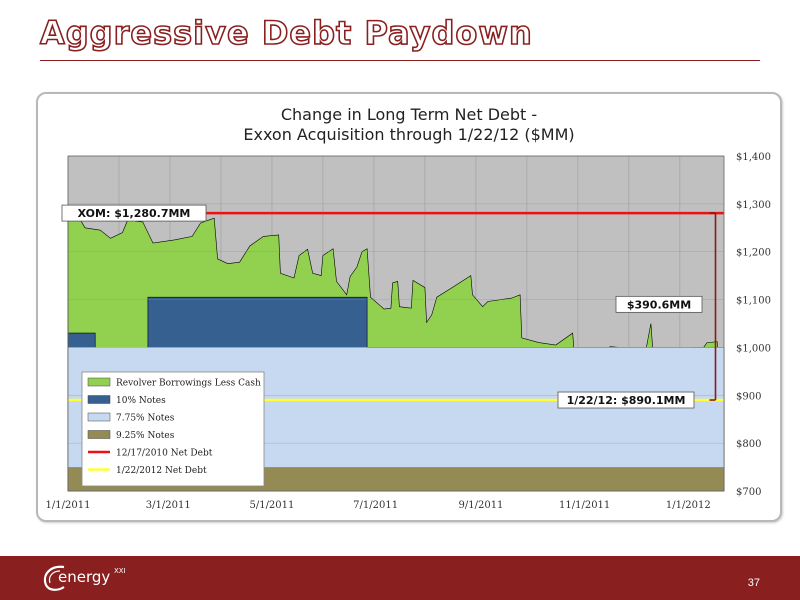  What do you see at coordinates (271, 505) in the screenshot?
I see `x-tick-label: 5/1/2011` at bounding box center [271, 505].